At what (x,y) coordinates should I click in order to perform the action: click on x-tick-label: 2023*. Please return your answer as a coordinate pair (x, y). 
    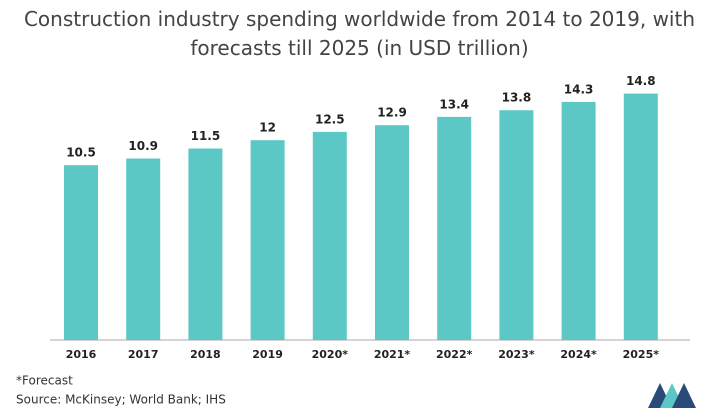
    Looking at the image, I should click on (516, 354).